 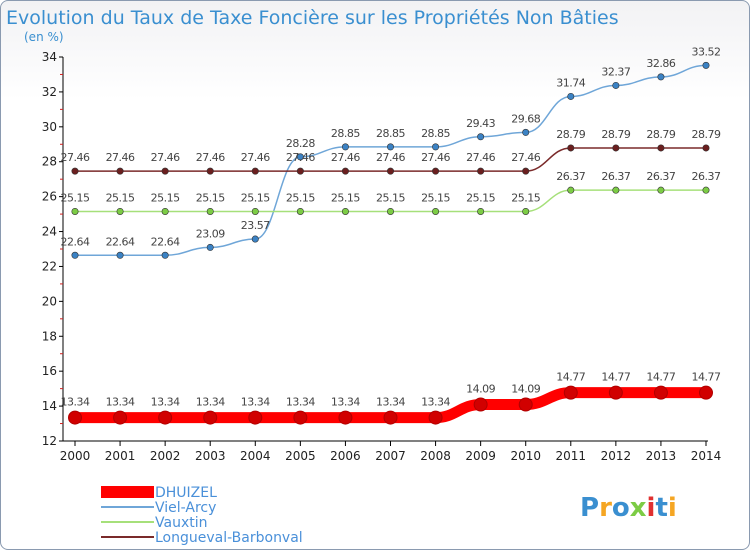 I want to click on x-tick-label: 2009, so click(x=480, y=456).